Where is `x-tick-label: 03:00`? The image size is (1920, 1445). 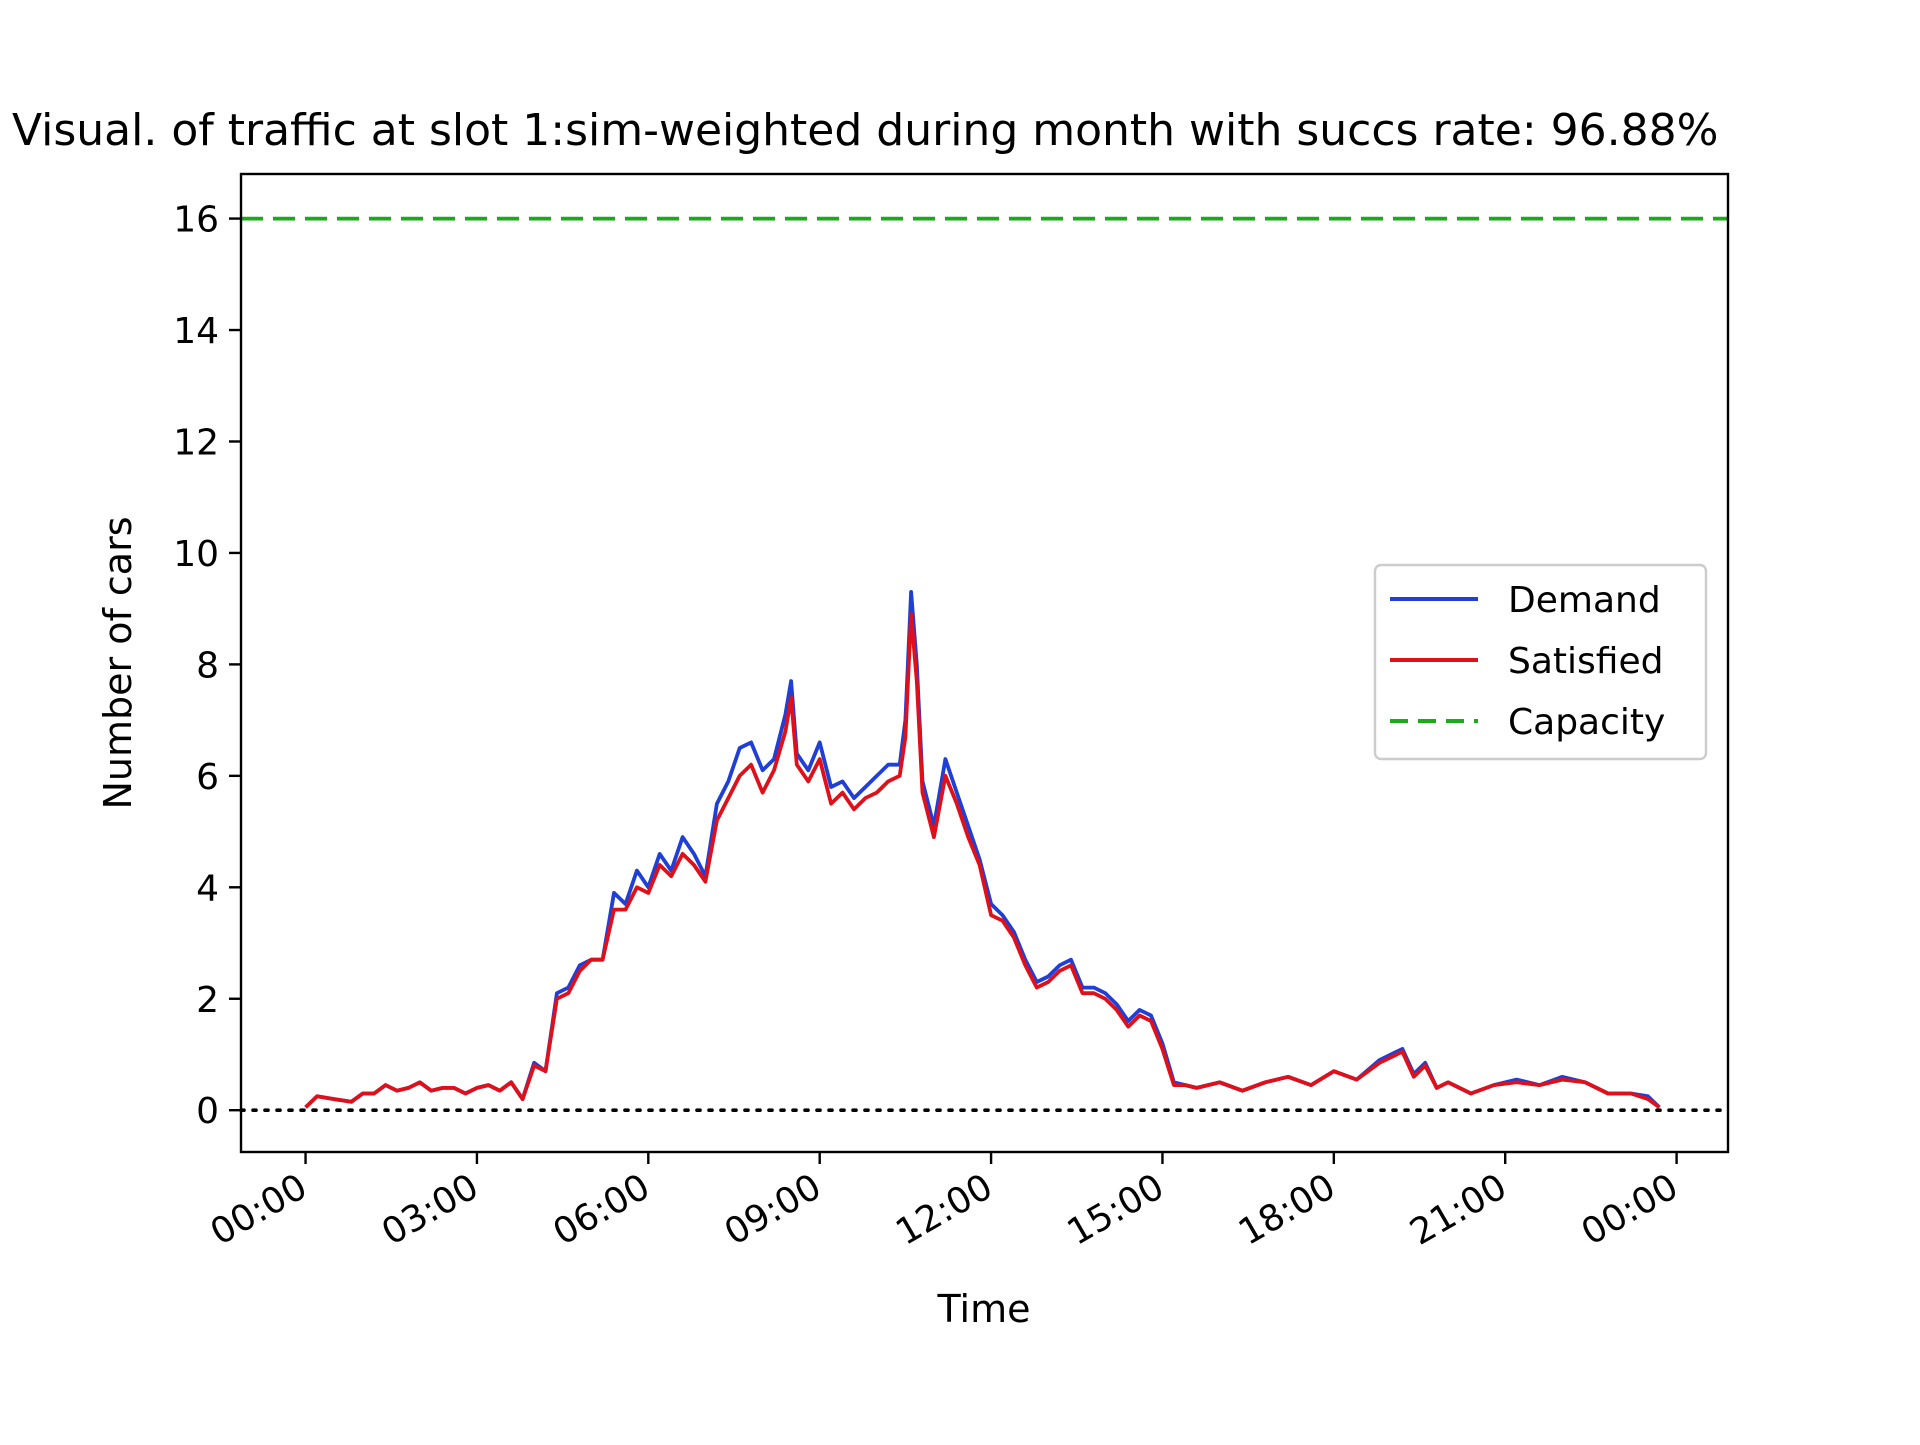
x-tick-label: 03:00 is located at coordinates (430, 1209).